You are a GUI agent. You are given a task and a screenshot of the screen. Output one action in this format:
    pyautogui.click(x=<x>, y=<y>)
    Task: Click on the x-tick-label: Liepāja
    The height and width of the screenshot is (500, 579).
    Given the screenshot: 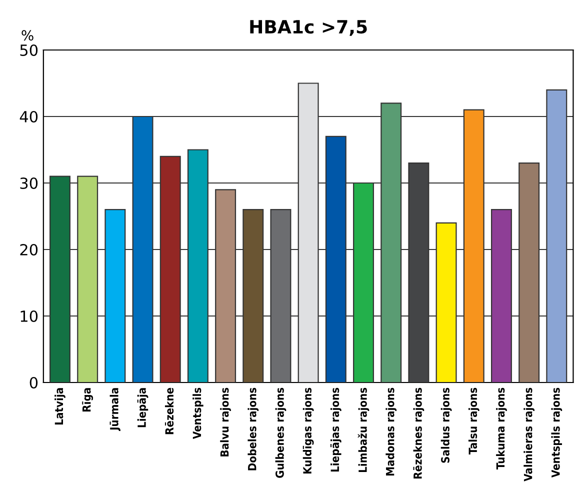 What is the action you would take?
    pyautogui.click(x=142, y=408)
    